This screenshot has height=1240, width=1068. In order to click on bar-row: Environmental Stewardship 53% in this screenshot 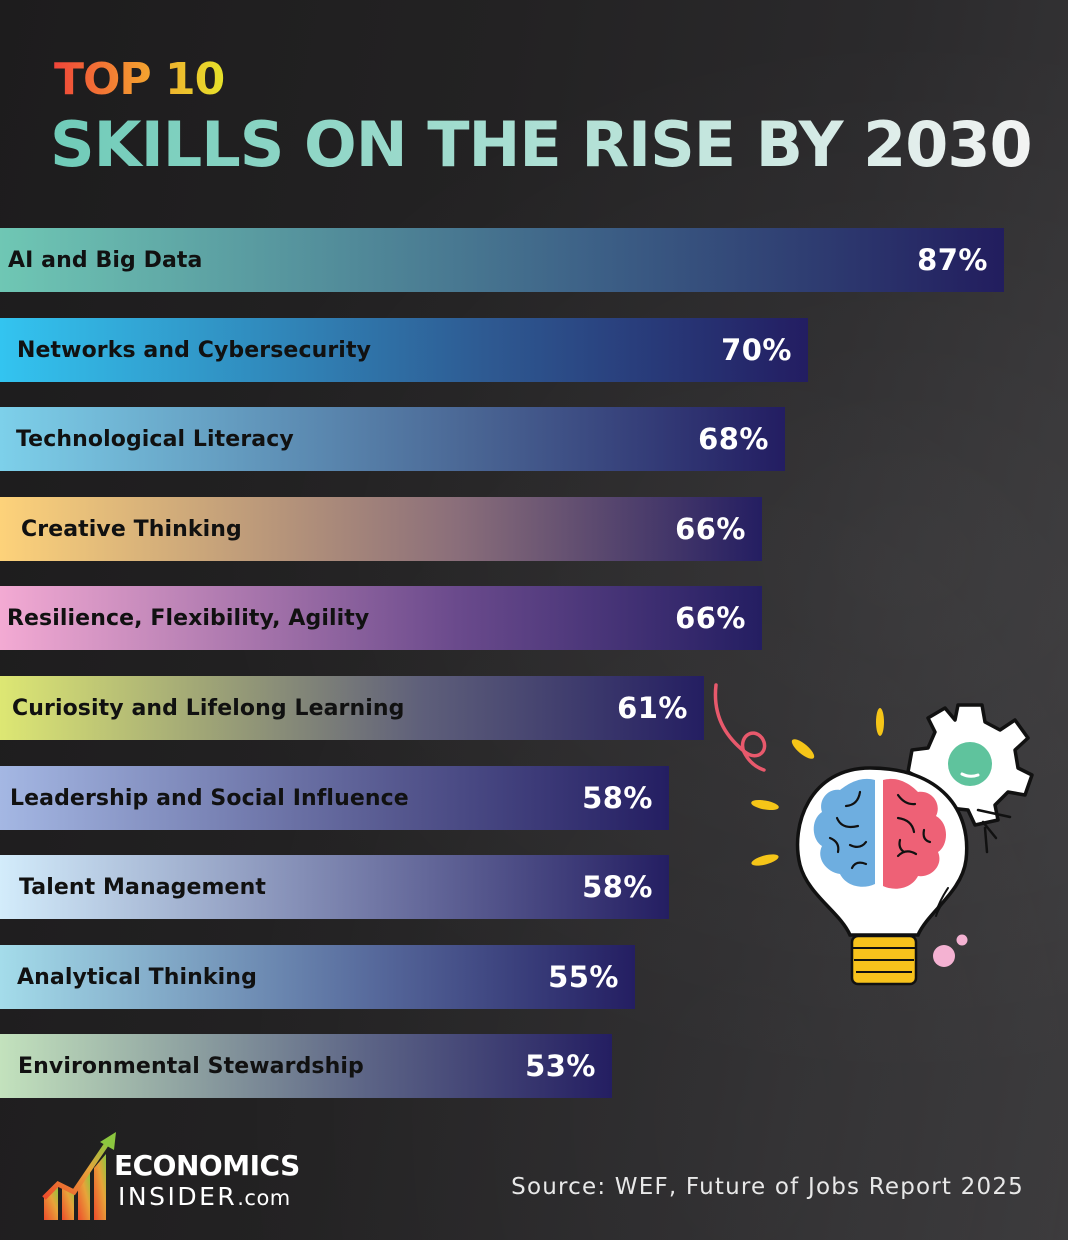, I will do `click(306, 1066)`.